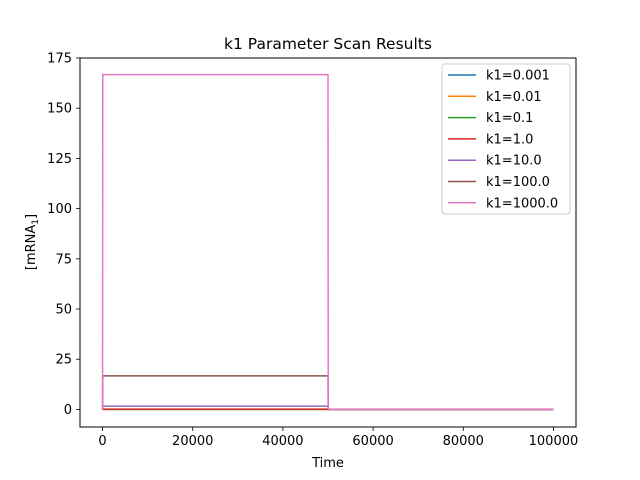  What do you see at coordinates (63, 235) in the screenshot?
I see `y-axis: 0 25 50 75 100 125 150 175` at bounding box center [63, 235].